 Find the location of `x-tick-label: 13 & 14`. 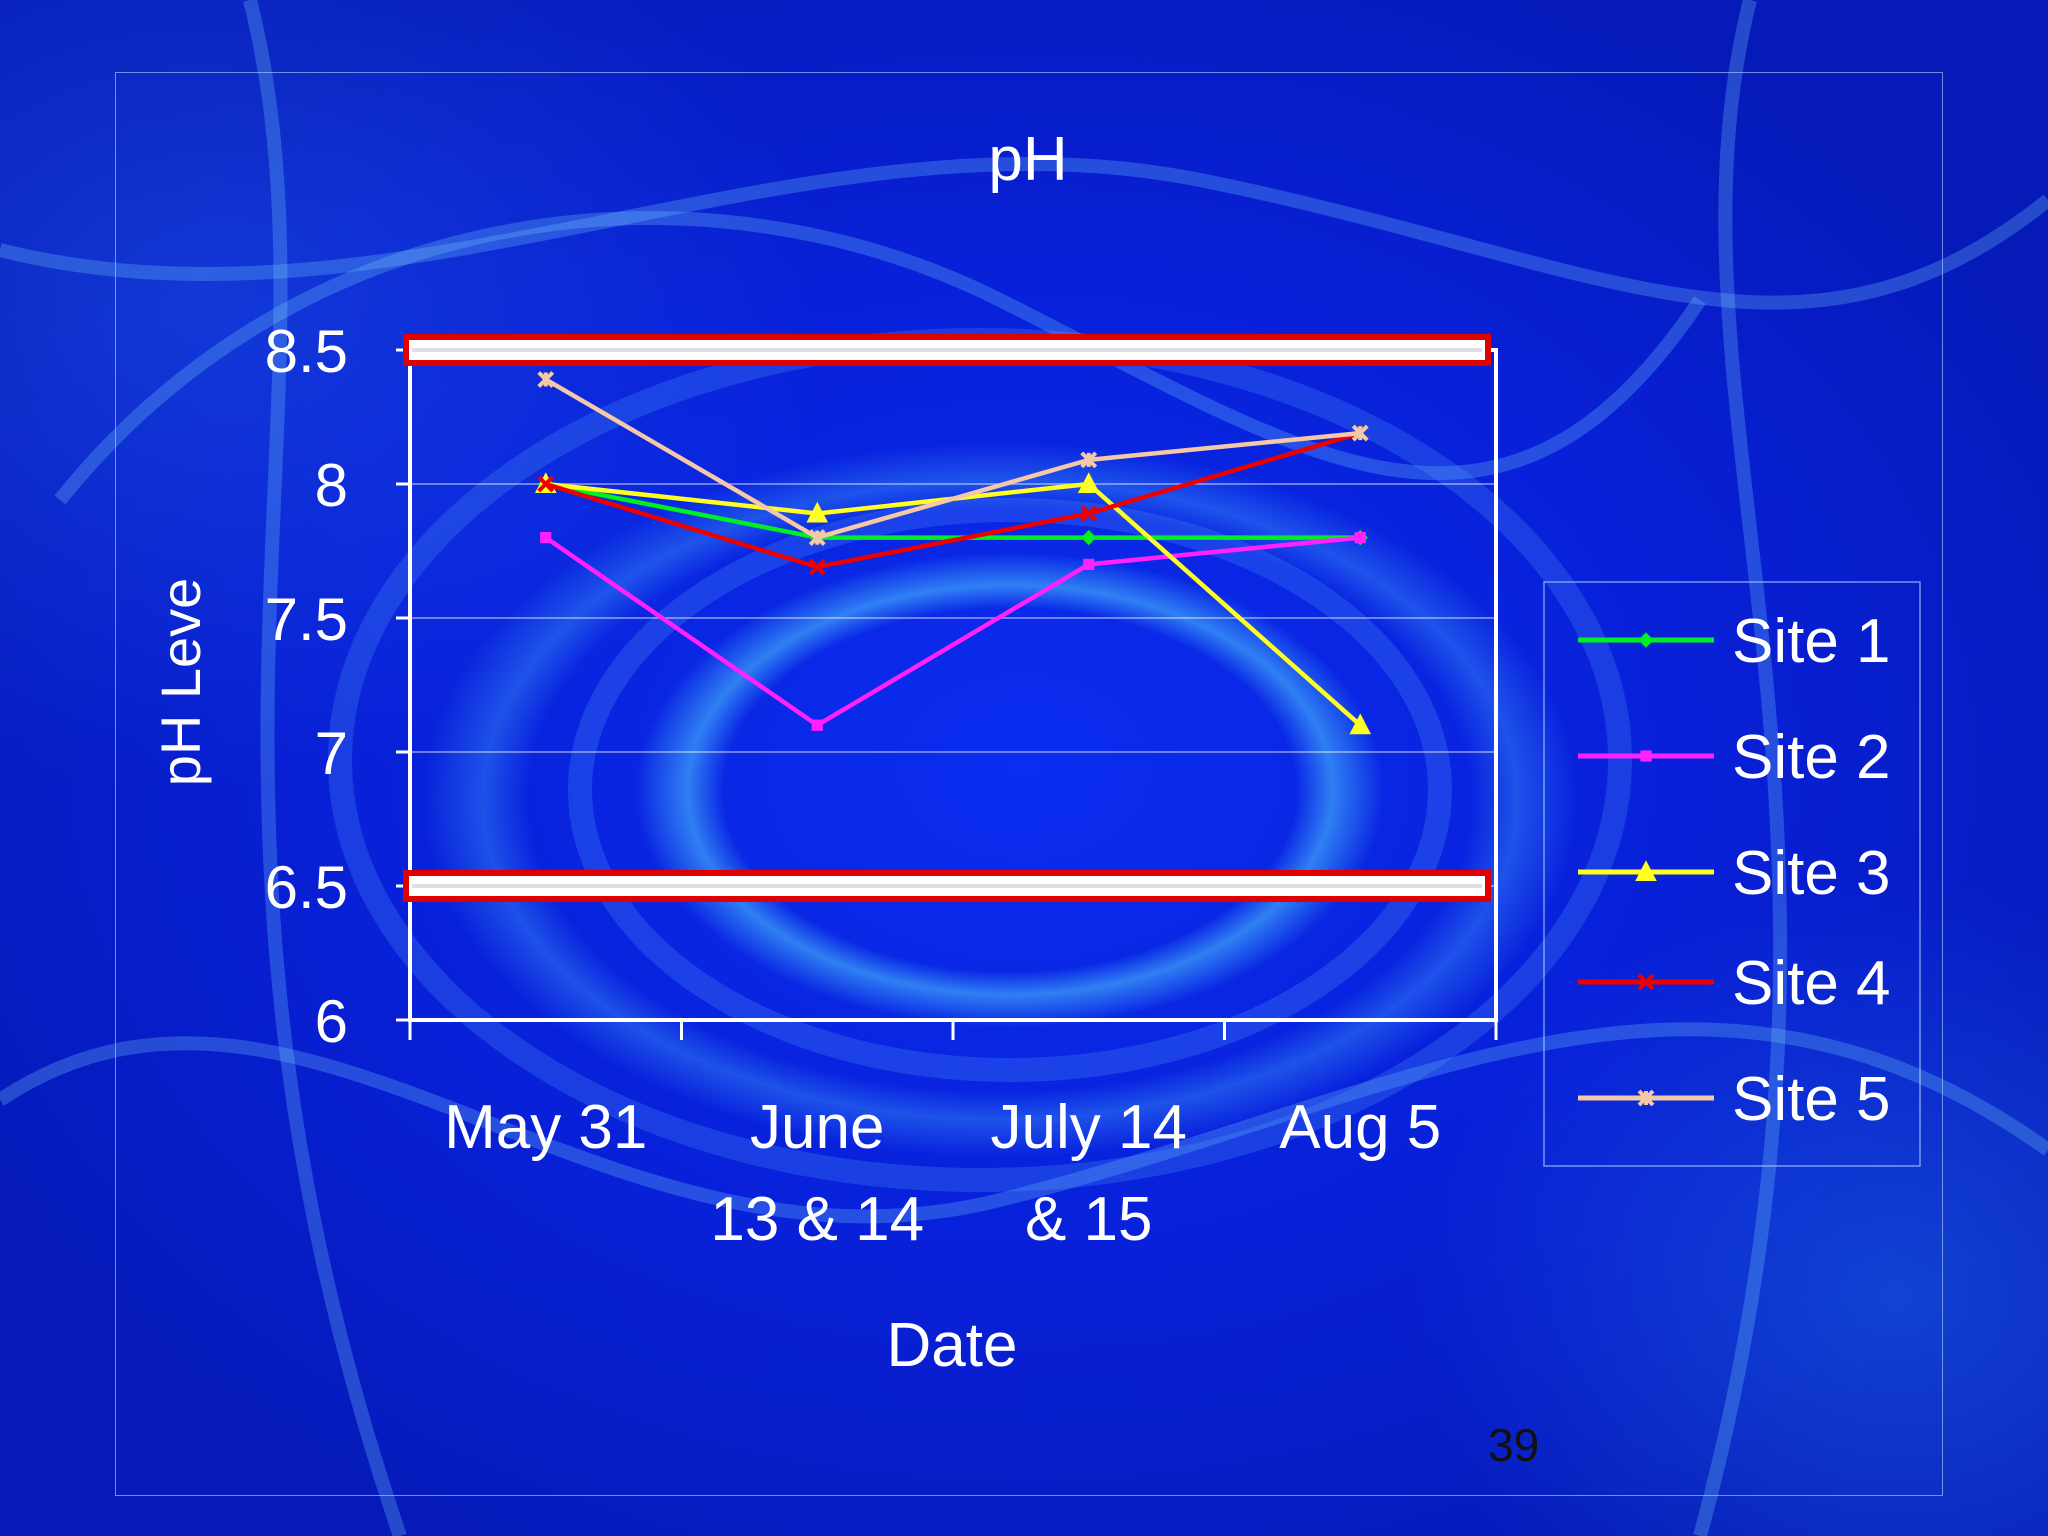

x-tick-label: 13 & 14 is located at coordinates (817, 1219).